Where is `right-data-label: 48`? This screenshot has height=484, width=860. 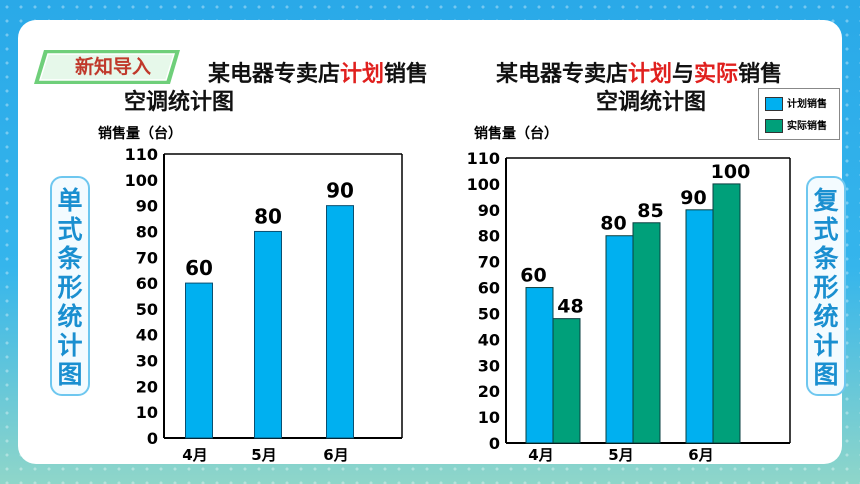
right-data-label: 48 is located at coordinates (570, 307).